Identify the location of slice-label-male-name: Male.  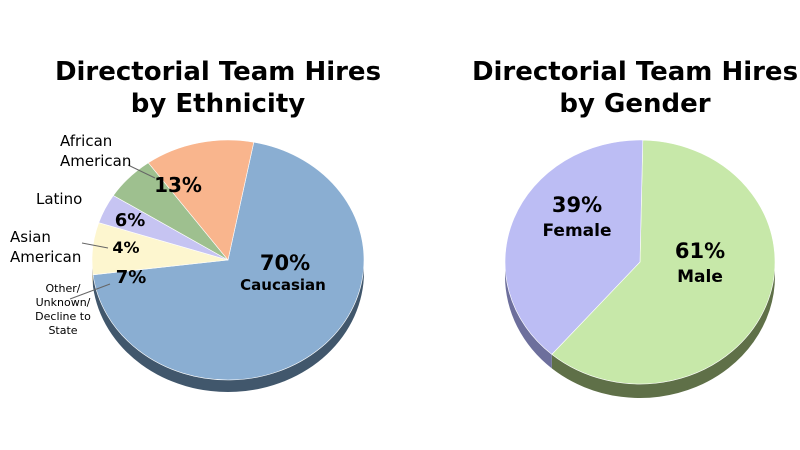
(700, 277).